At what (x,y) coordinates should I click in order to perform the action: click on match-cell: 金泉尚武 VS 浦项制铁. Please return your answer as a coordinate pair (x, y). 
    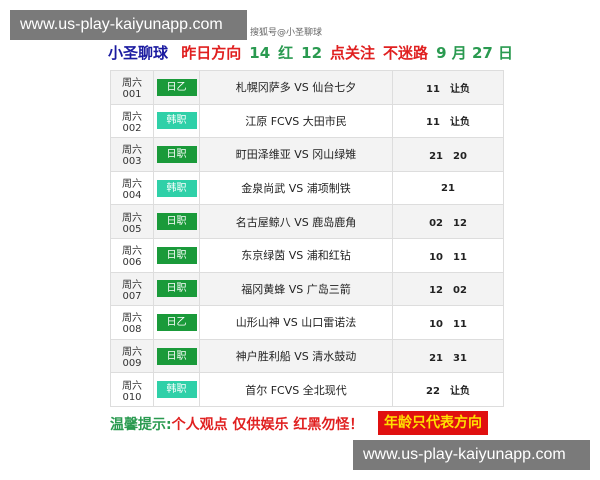
    Looking at the image, I should click on (296, 188).